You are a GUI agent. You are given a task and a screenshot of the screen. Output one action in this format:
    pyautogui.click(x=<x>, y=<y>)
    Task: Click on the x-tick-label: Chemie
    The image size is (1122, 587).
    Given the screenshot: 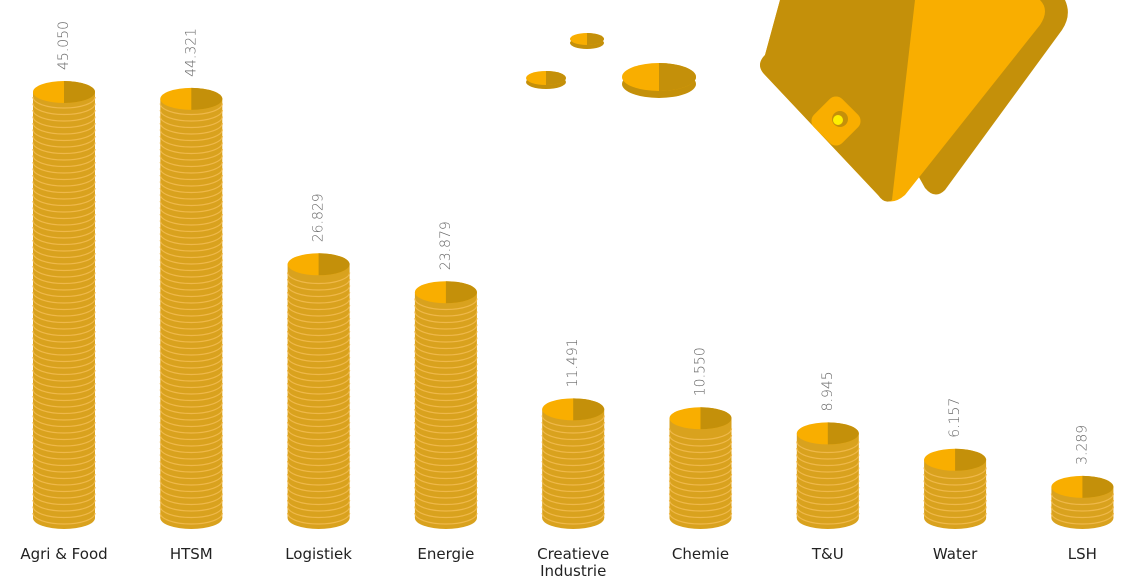 What is the action you would take?
    pyautogui.click(x=700, y=554)
    